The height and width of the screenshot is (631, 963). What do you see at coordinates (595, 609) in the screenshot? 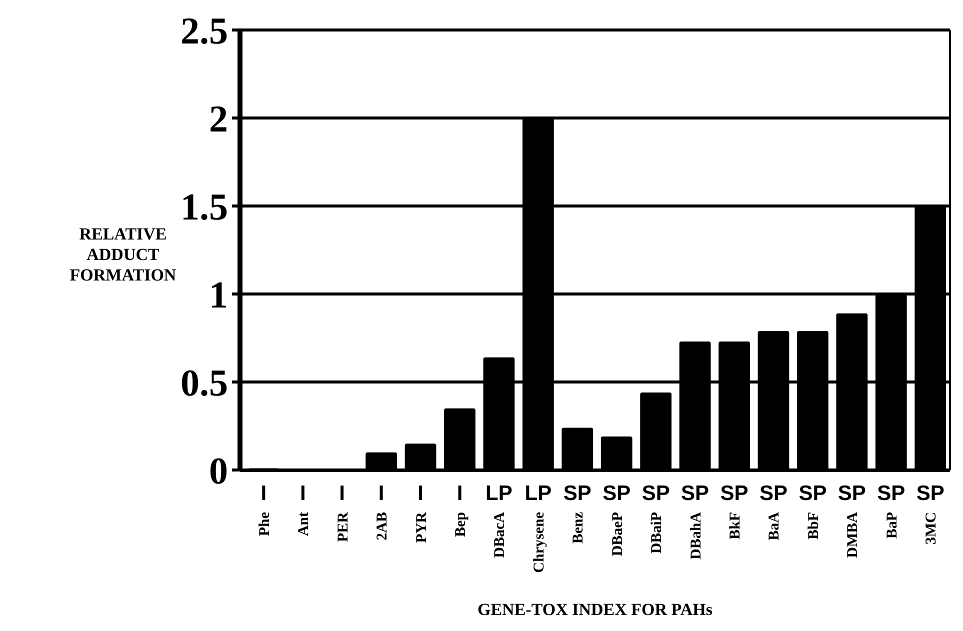
I see `x-axis-title: GENE-TOX INDEX FOR PAHs` at bounding box center [595, 609].